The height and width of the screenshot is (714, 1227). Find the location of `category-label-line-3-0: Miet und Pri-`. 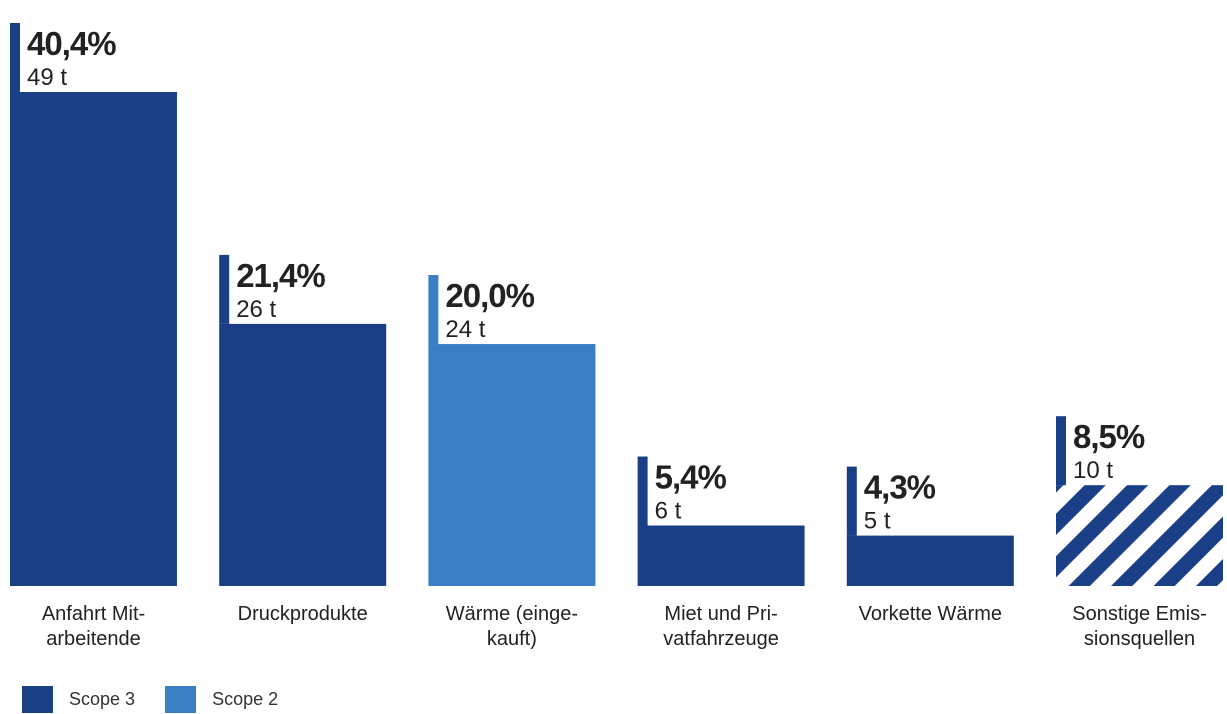

category-label-line-3-0: Miet und Pri- is located at coordinates (720, 614).